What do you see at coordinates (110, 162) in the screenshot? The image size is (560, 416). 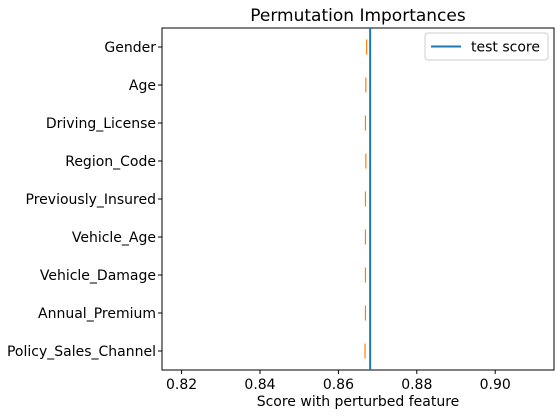 I see `category-label-region-code: Region_Code` at bounding box center [110, 162].